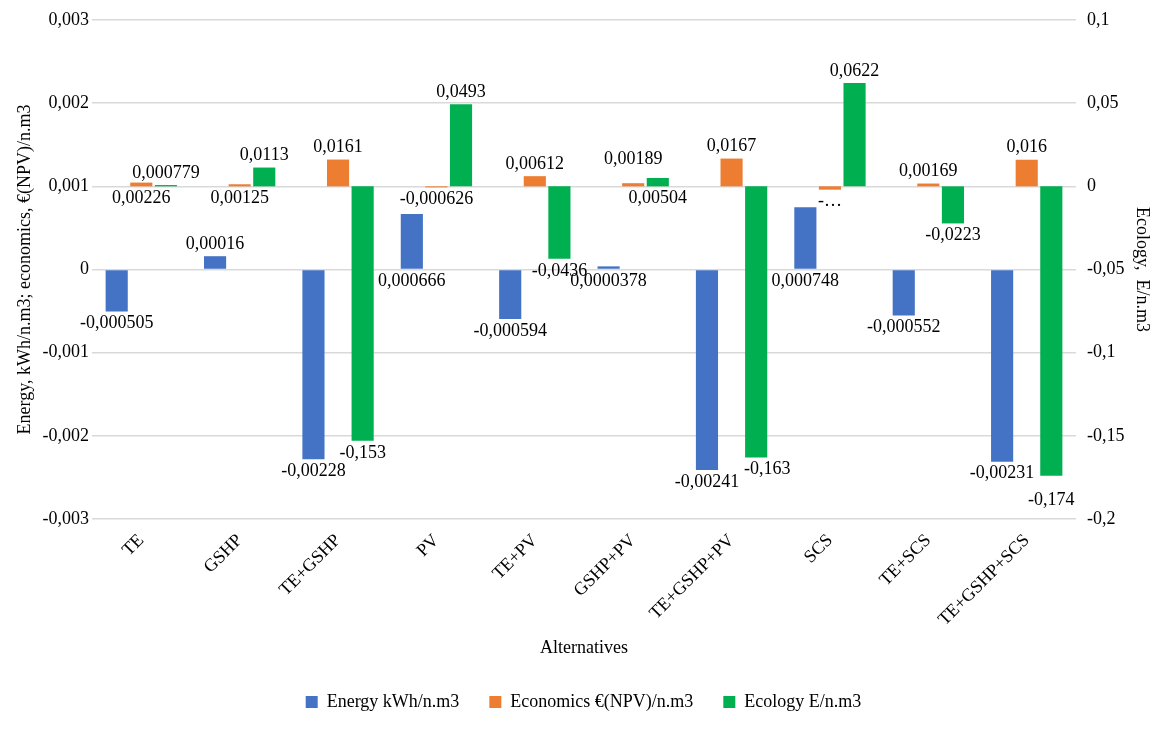 The height and width of the screenshot is (731, 1167). I want to click on data-label: -0,0223, so click(953, 234).